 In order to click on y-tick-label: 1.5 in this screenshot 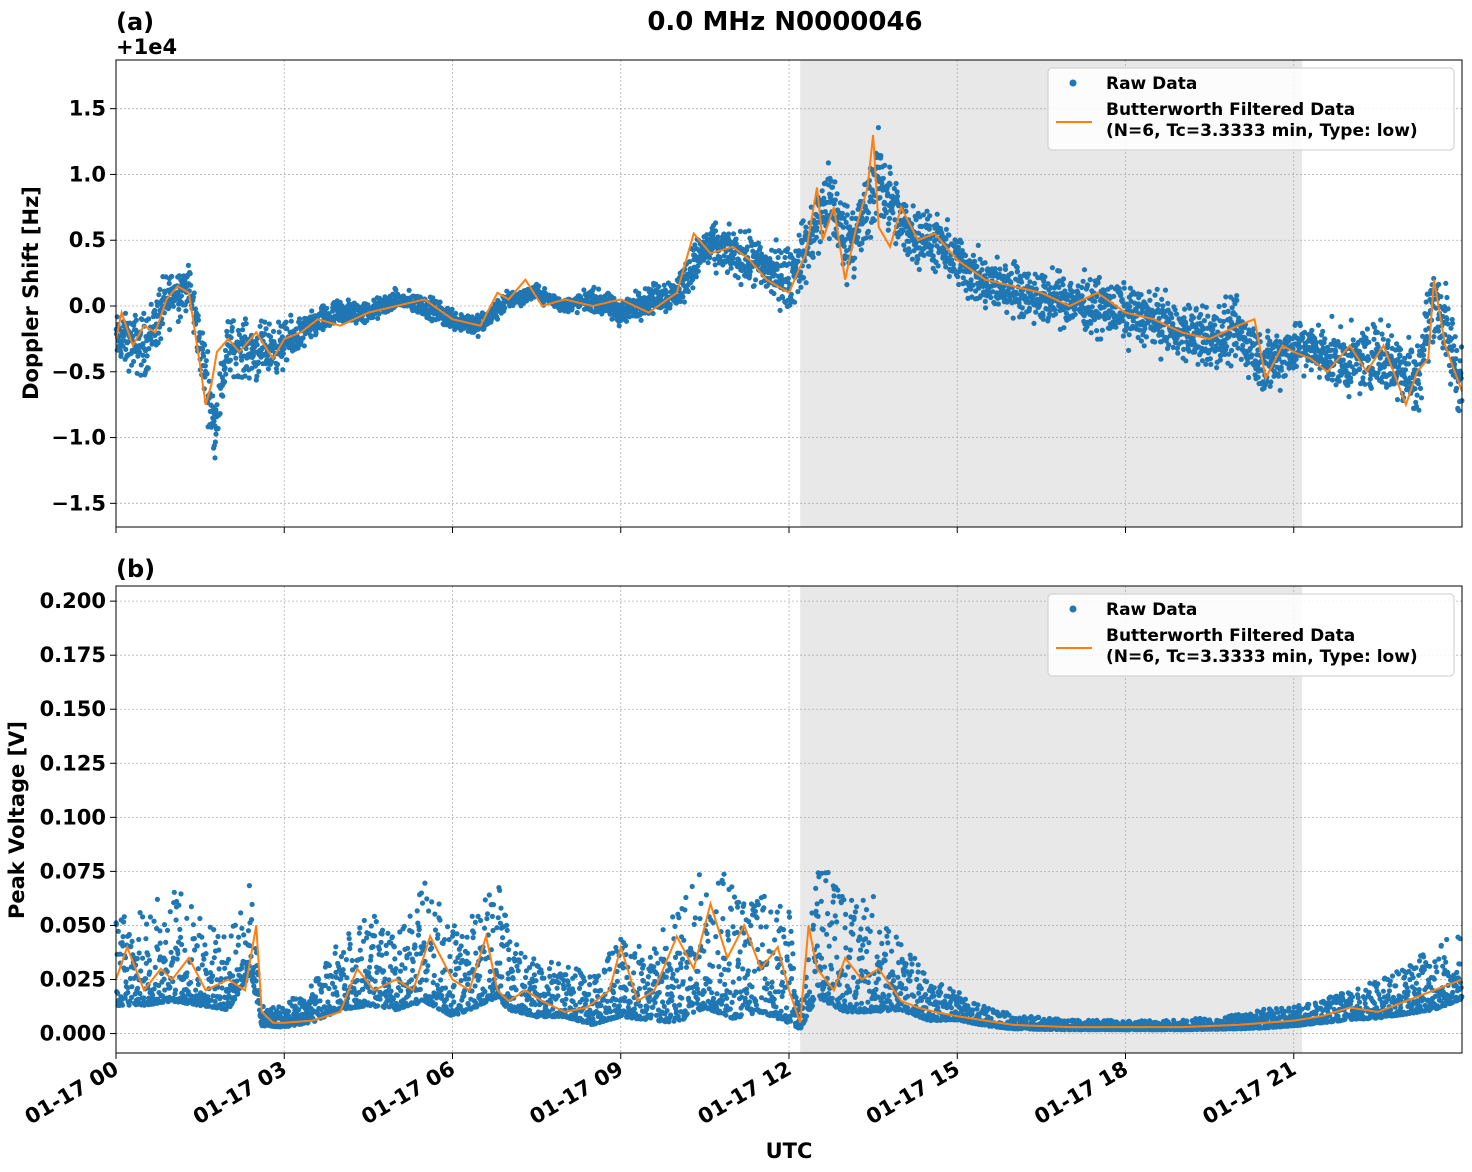, I will do `click(87, 109)`.